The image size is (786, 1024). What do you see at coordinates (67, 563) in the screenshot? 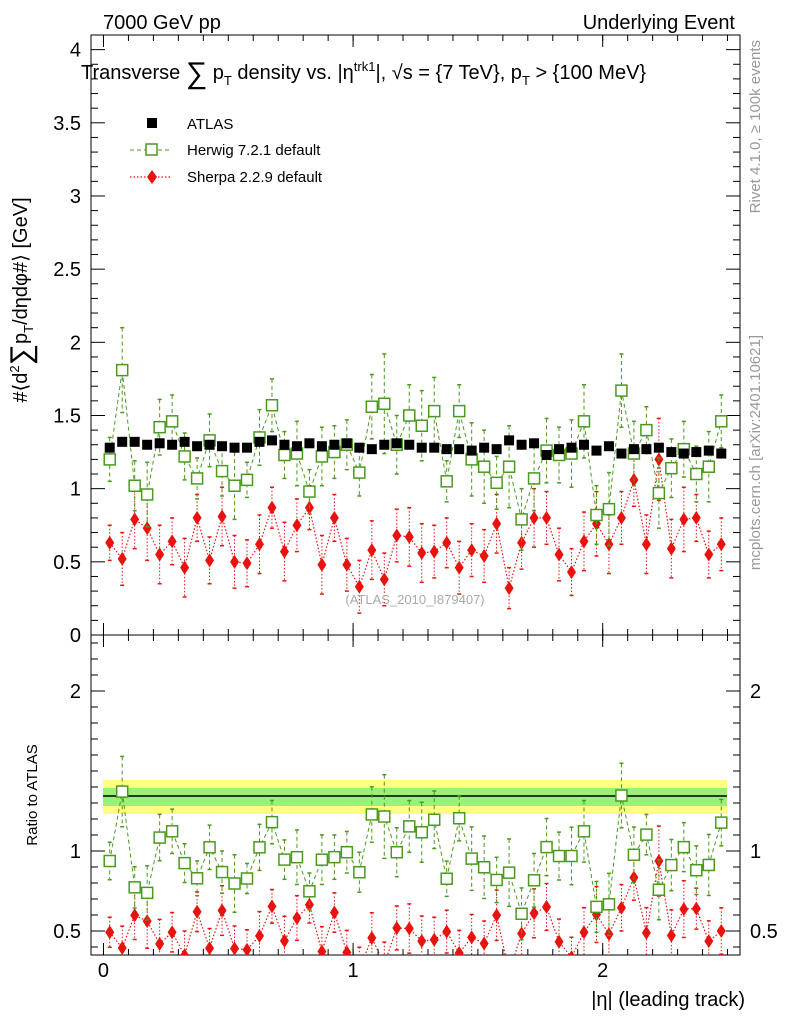
I see `y-tick-label: 0.5` at bounding box center [67, 563].